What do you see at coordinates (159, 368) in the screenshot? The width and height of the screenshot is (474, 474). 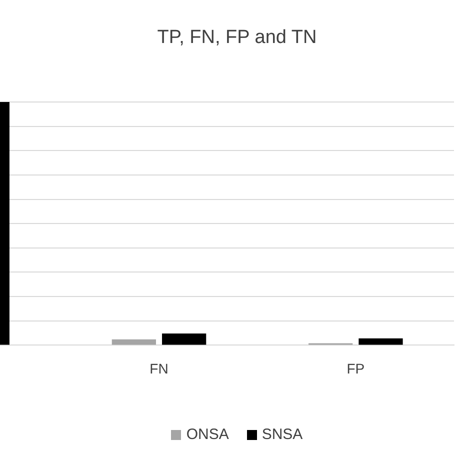 I see `x-tick-label: FN` at bounding box center [159, 368].